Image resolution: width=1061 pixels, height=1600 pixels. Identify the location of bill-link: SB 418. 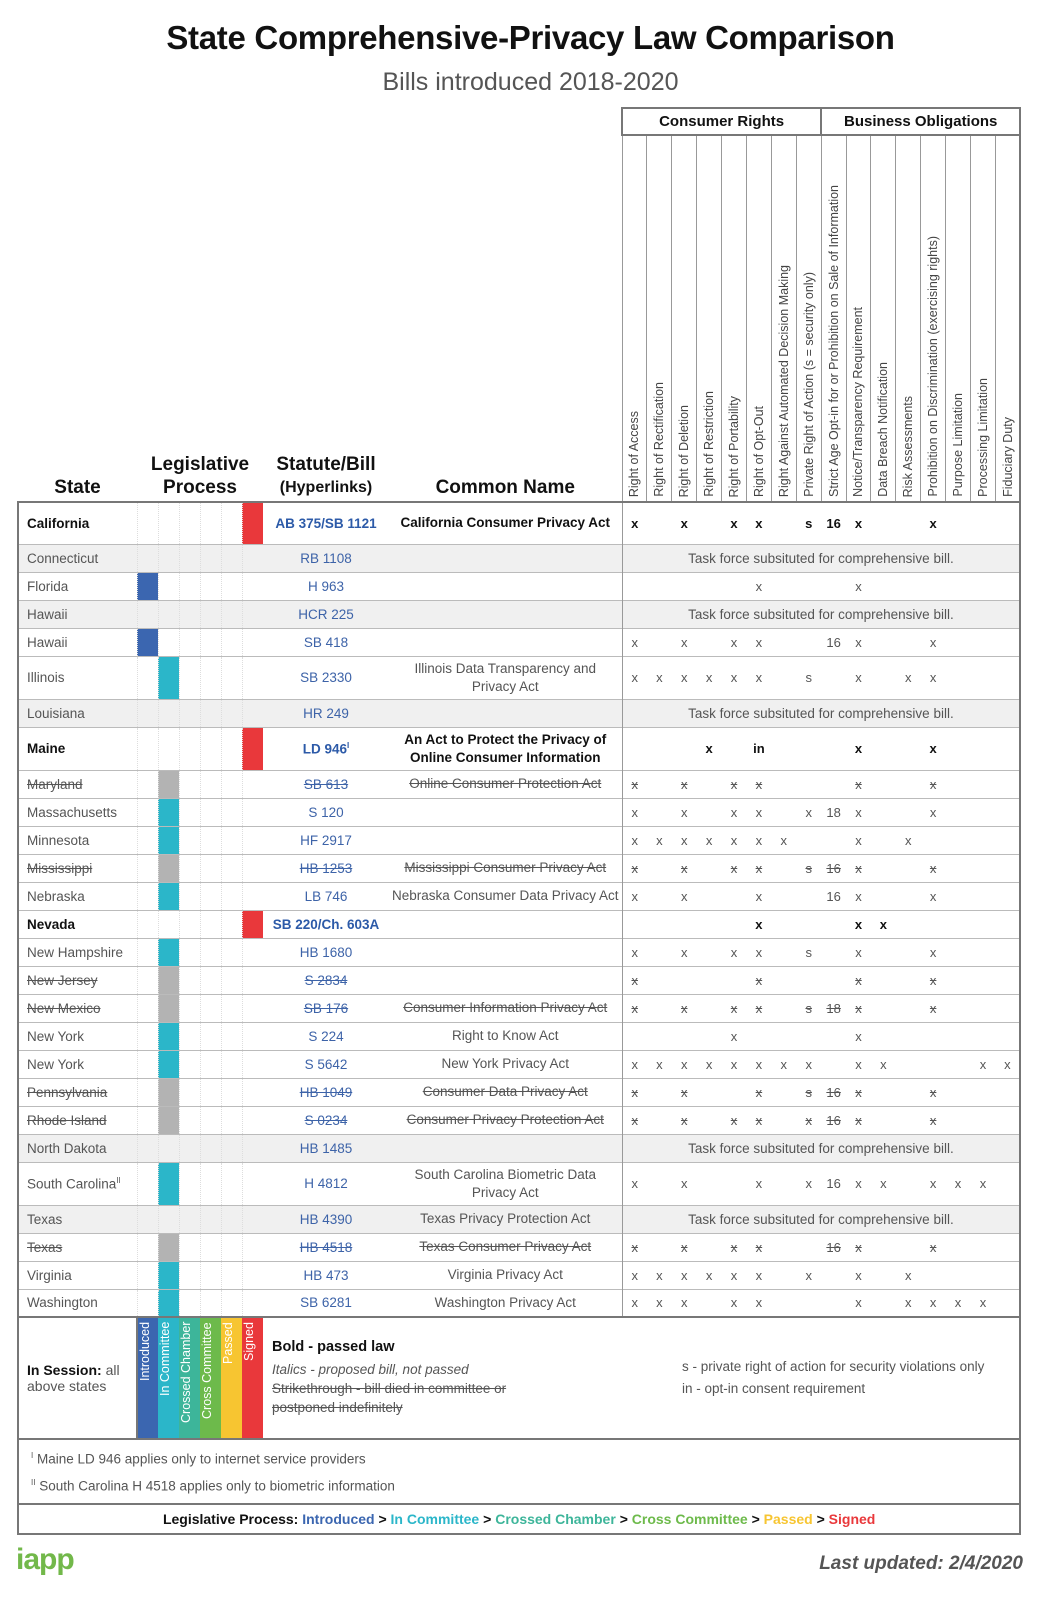
(326, 642).